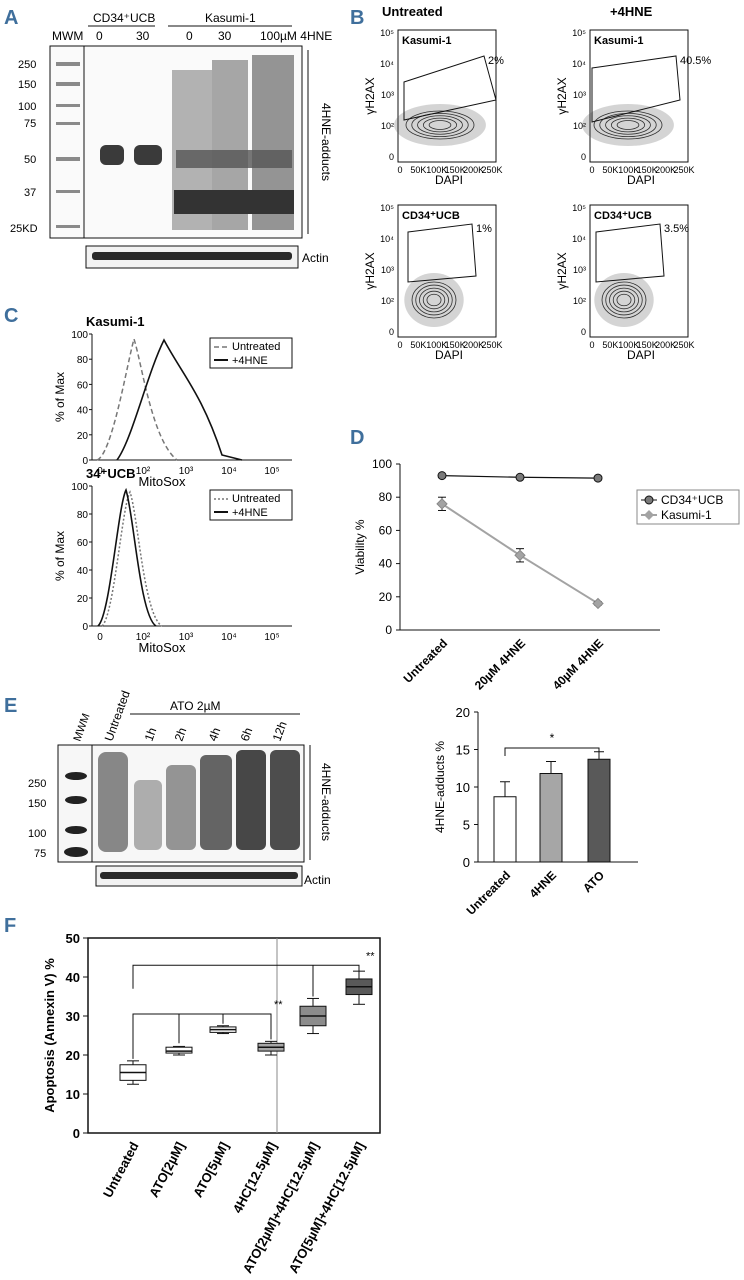  I want to click on x-tick-label: 250K, so click(491, 170).